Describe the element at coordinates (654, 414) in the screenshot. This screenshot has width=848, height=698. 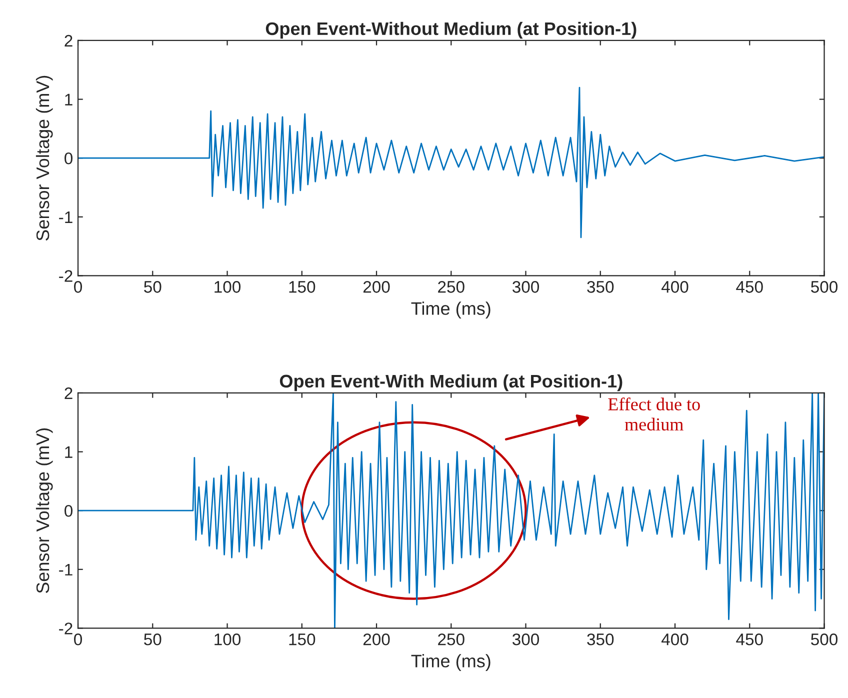
I see `annotation: Effect due to medium` at that location.